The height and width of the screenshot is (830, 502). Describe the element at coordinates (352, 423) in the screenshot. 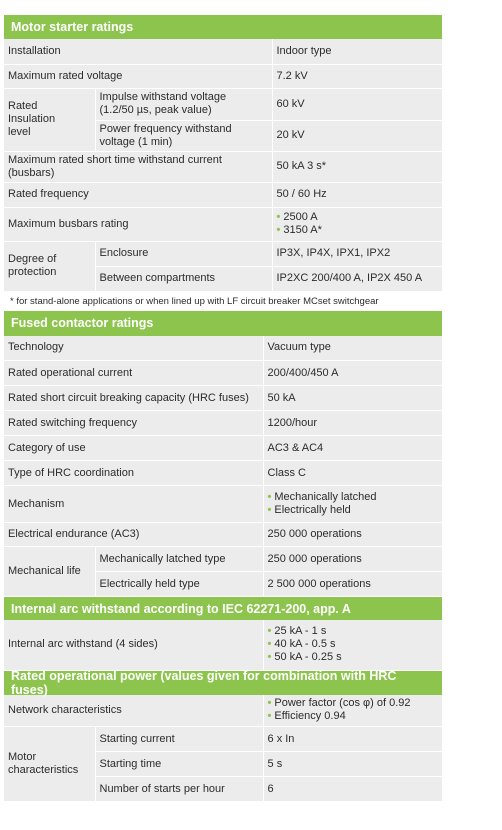

I see `switching-frequency-value: 1200/hour` at that location.